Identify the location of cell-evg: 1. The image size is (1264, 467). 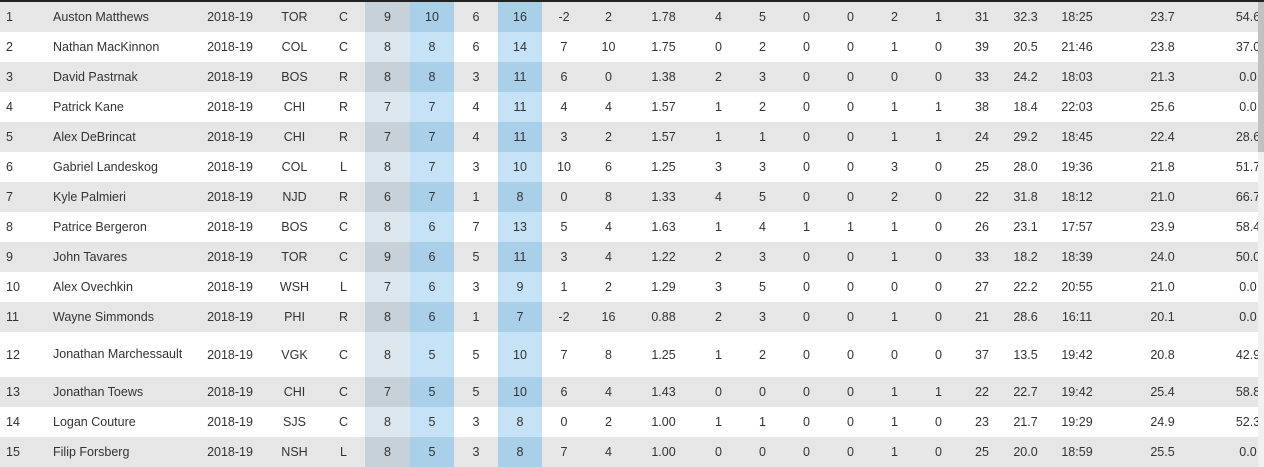
(718, 107).